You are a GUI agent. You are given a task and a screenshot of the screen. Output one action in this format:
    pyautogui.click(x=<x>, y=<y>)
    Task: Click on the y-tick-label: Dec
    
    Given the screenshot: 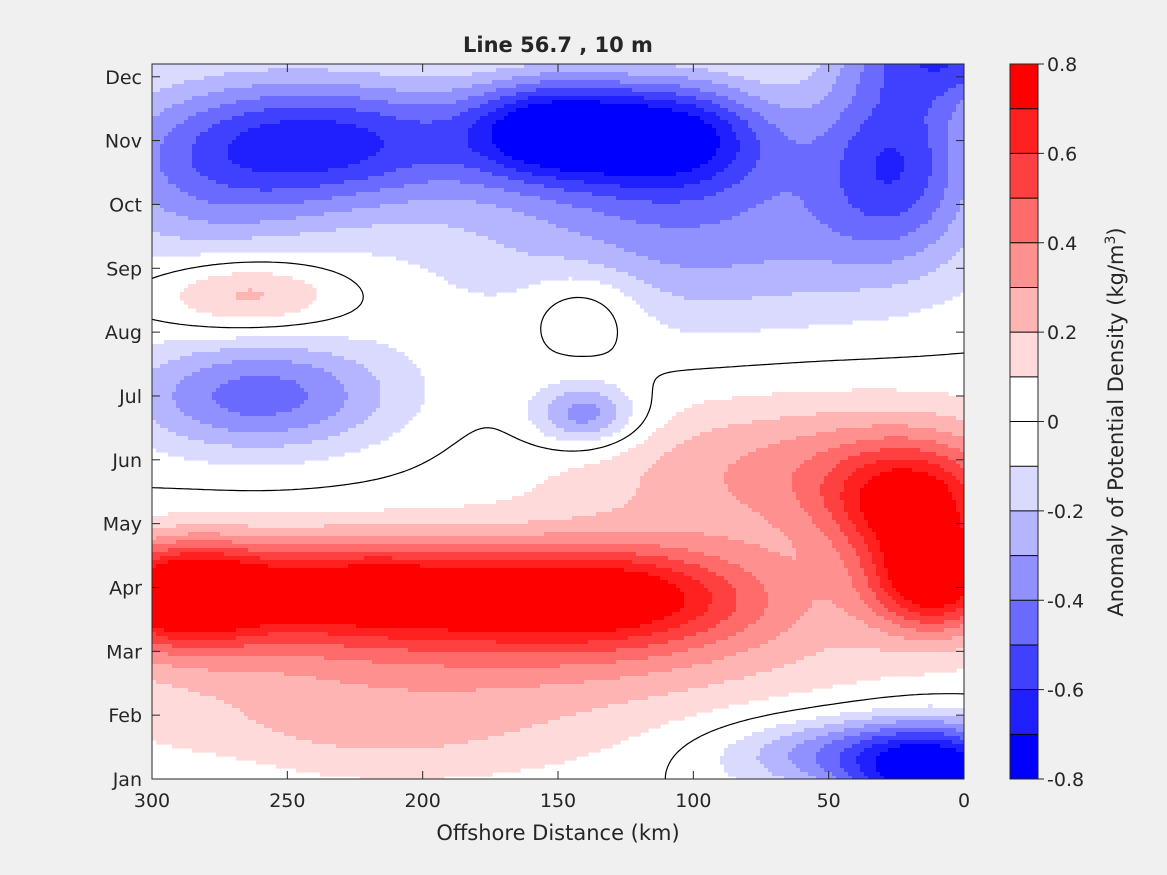 What is the action you would take?
    pyautogui.click(x=123, y=78)
    